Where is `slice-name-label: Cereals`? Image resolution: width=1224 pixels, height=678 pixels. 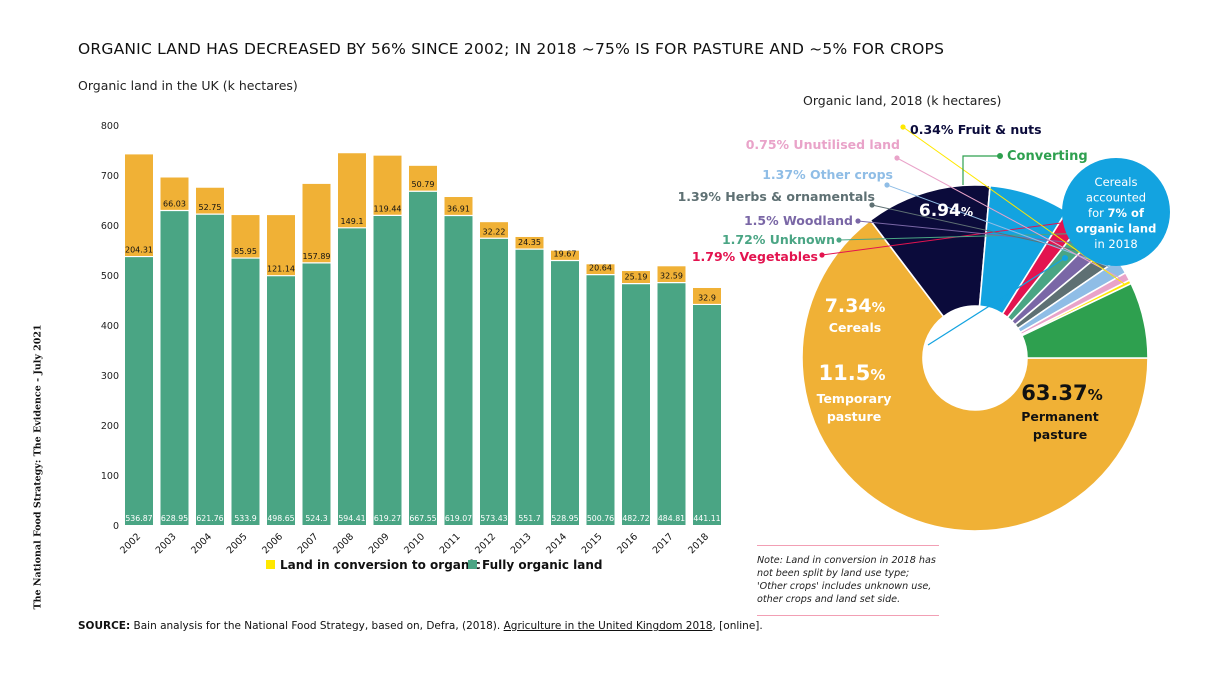 slice-name-label: Cereals is located at coordinates (855, 327).